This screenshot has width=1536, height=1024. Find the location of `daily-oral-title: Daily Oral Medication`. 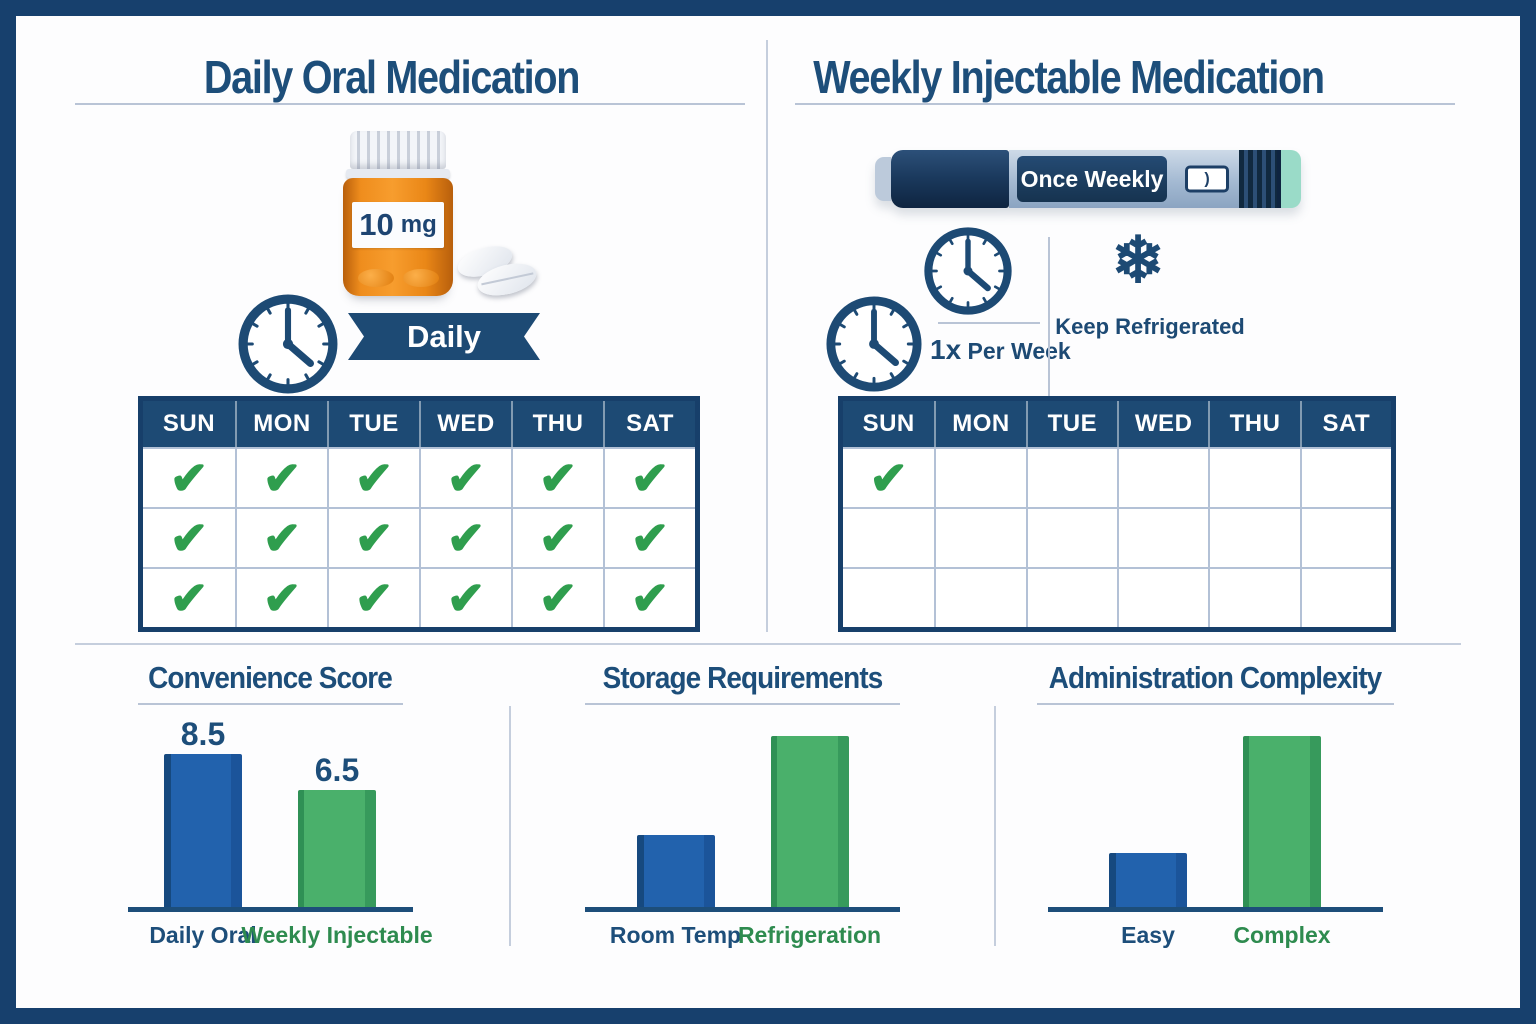

daily-oral-title: Daily Oral Medication is located at coordinates (392, 77).